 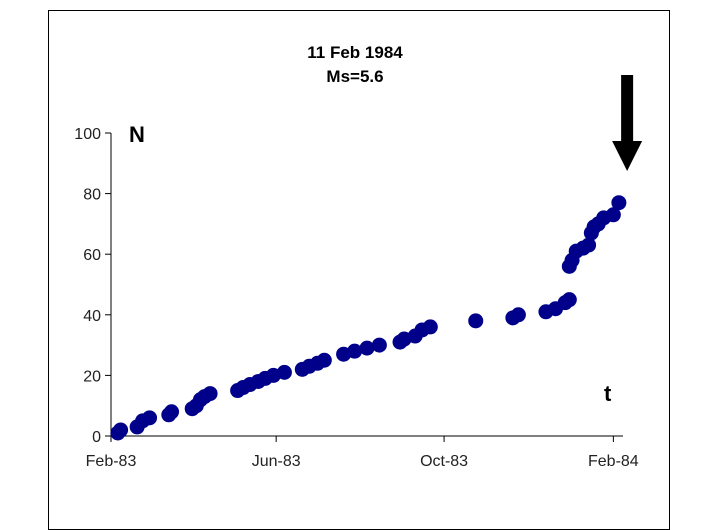 I want to click on y-tick-label: 20, so click(x=92, y=376).